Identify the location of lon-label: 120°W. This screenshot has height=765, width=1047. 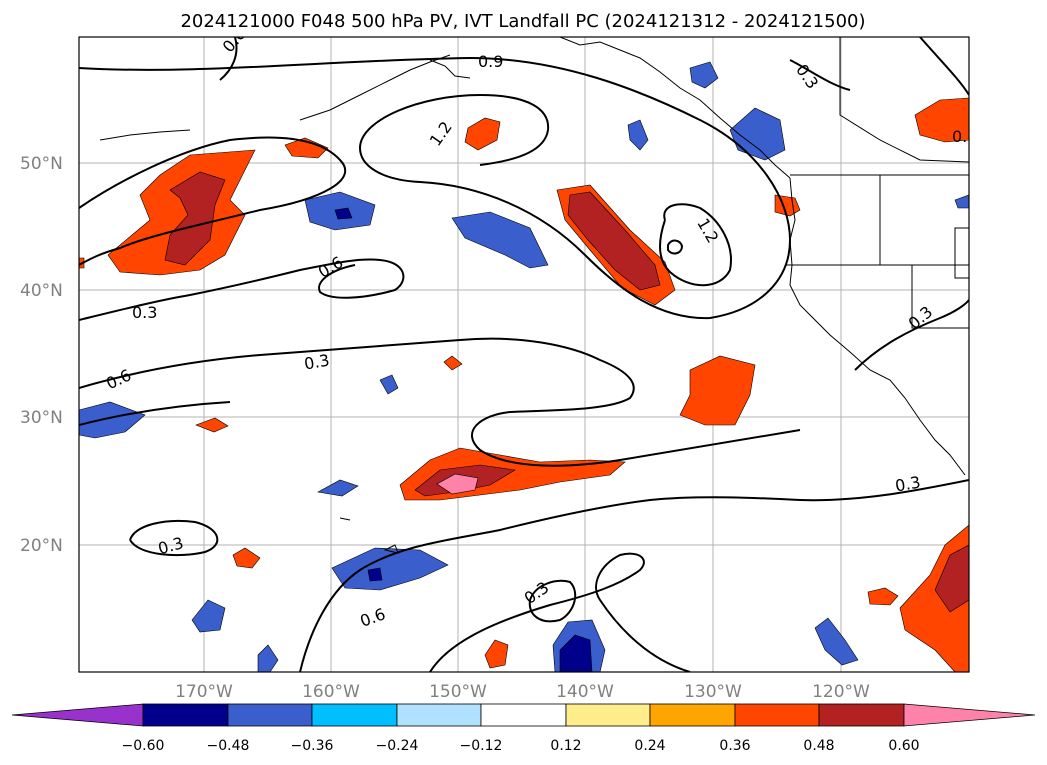
(841, 692).